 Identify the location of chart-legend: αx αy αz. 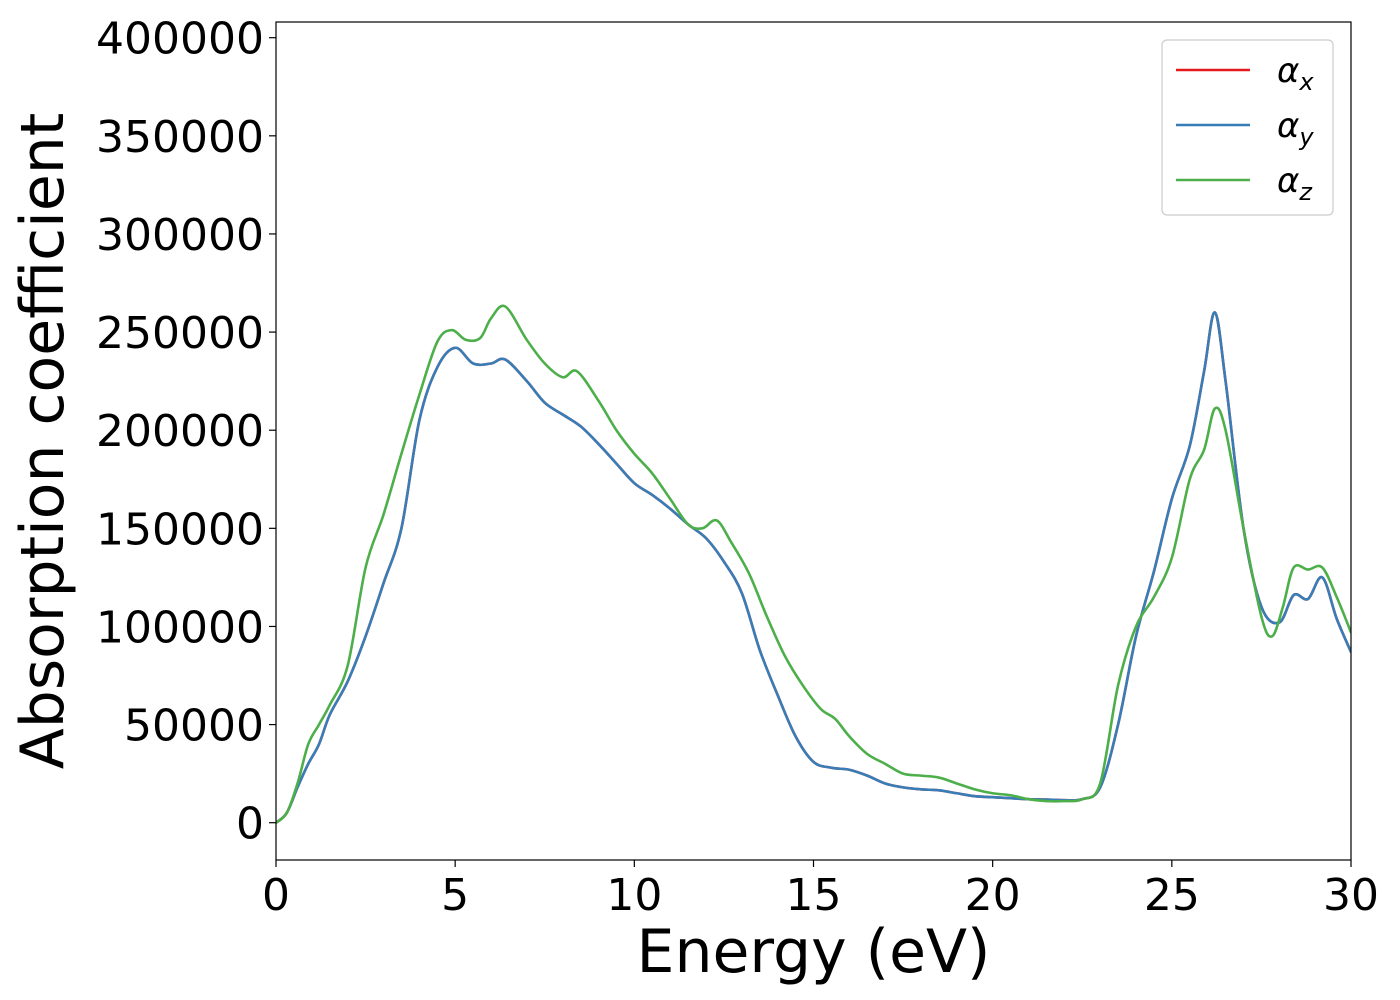
(1247, 127).